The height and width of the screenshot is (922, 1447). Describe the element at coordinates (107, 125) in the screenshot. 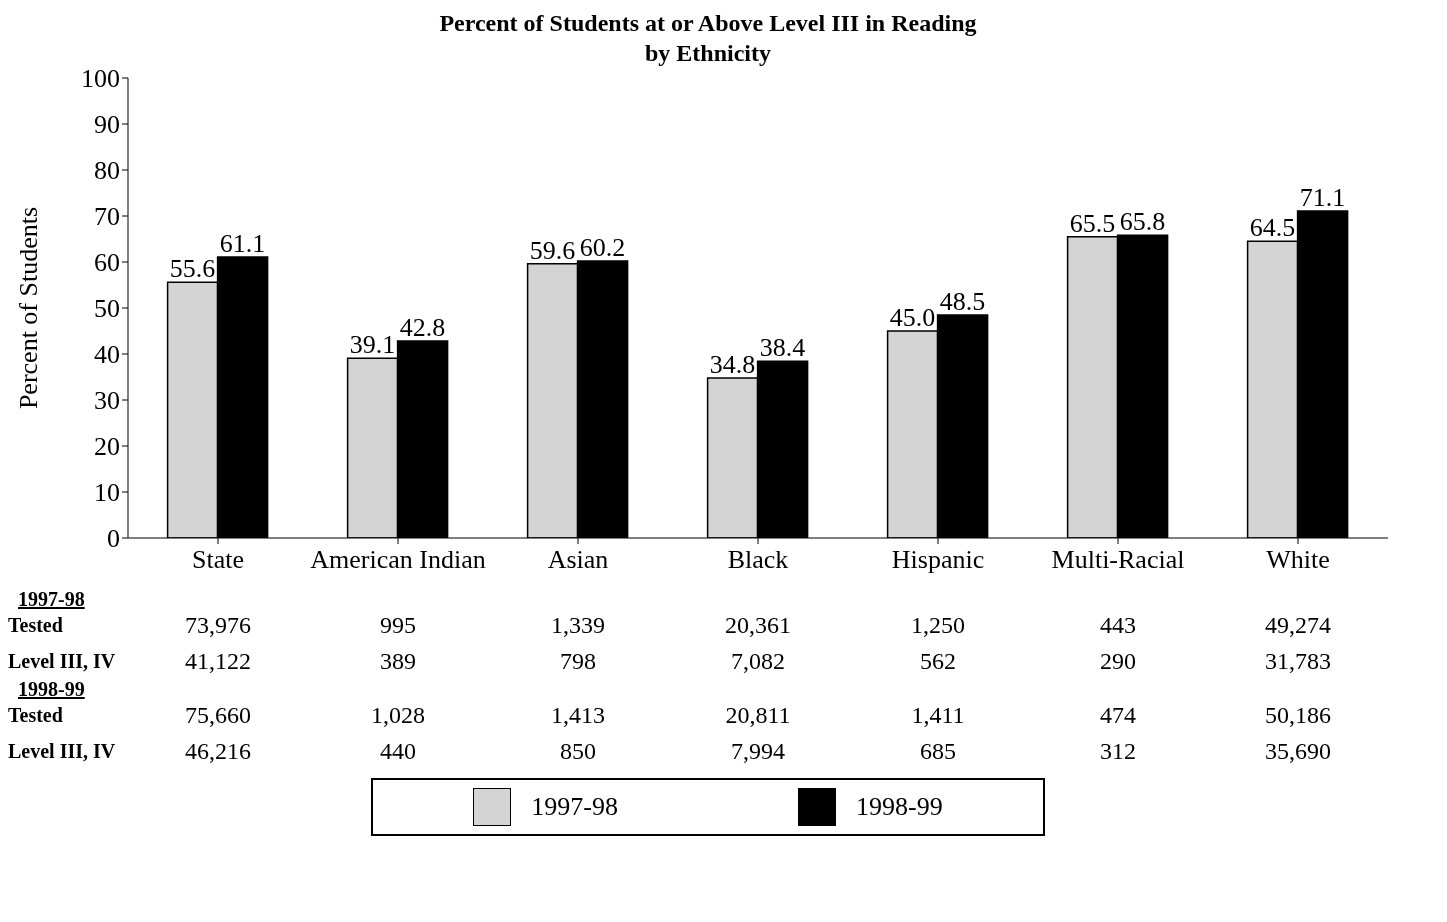

I see `y-tick-label: 90` at that location.